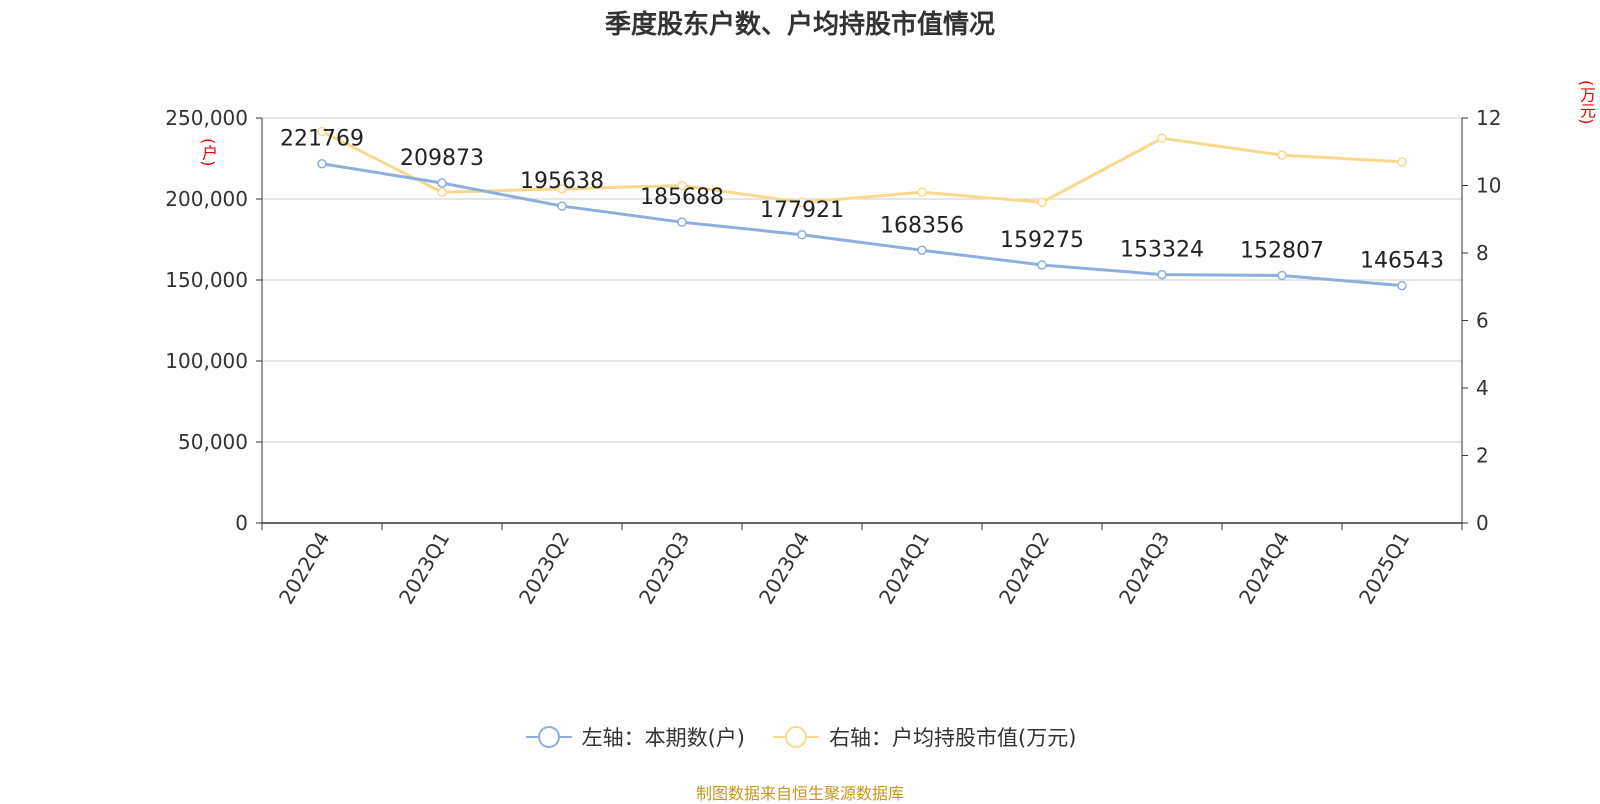  What do you see at coordinates (1482, 321) in the screenshot?
I see `right-axis-tick-label: 6` at bounding box center [1482, 321].